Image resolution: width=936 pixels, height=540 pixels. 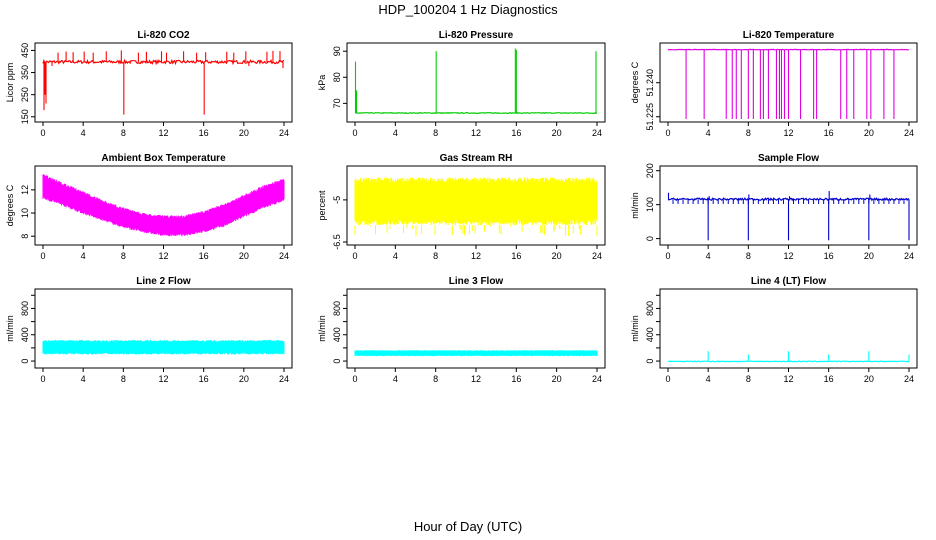 I want to click on y-tick-label: 51.225, so click(x=650, y=117).